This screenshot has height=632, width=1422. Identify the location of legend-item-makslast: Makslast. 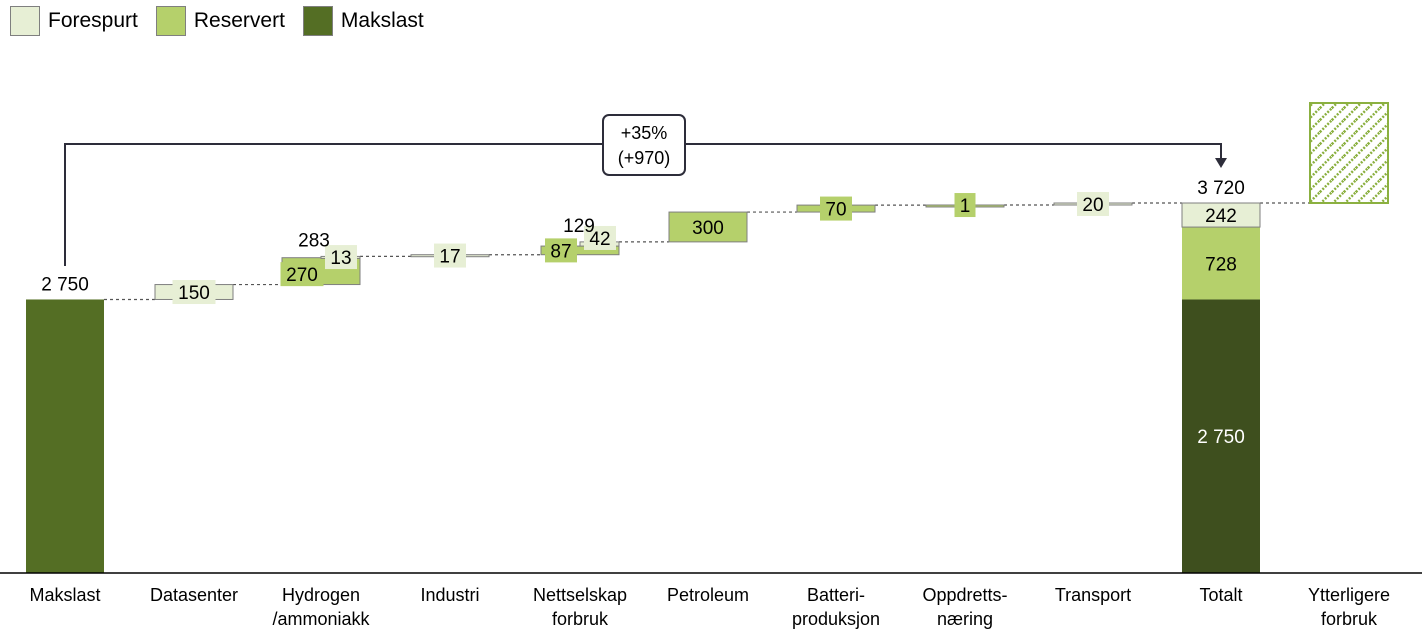
(363, 21).